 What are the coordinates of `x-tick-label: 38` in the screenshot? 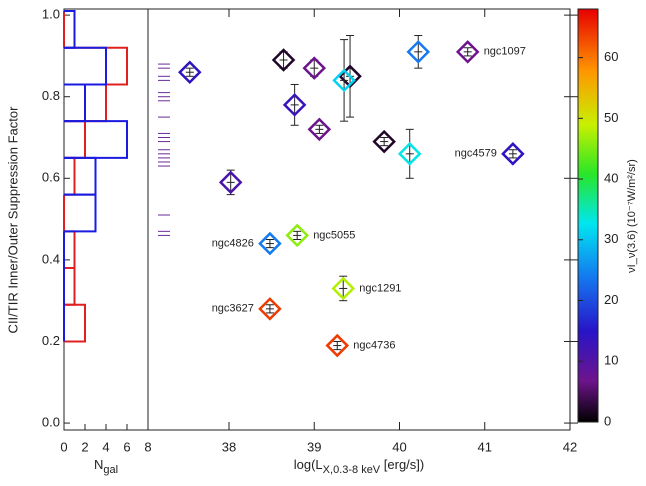 It's located at (229, 446).